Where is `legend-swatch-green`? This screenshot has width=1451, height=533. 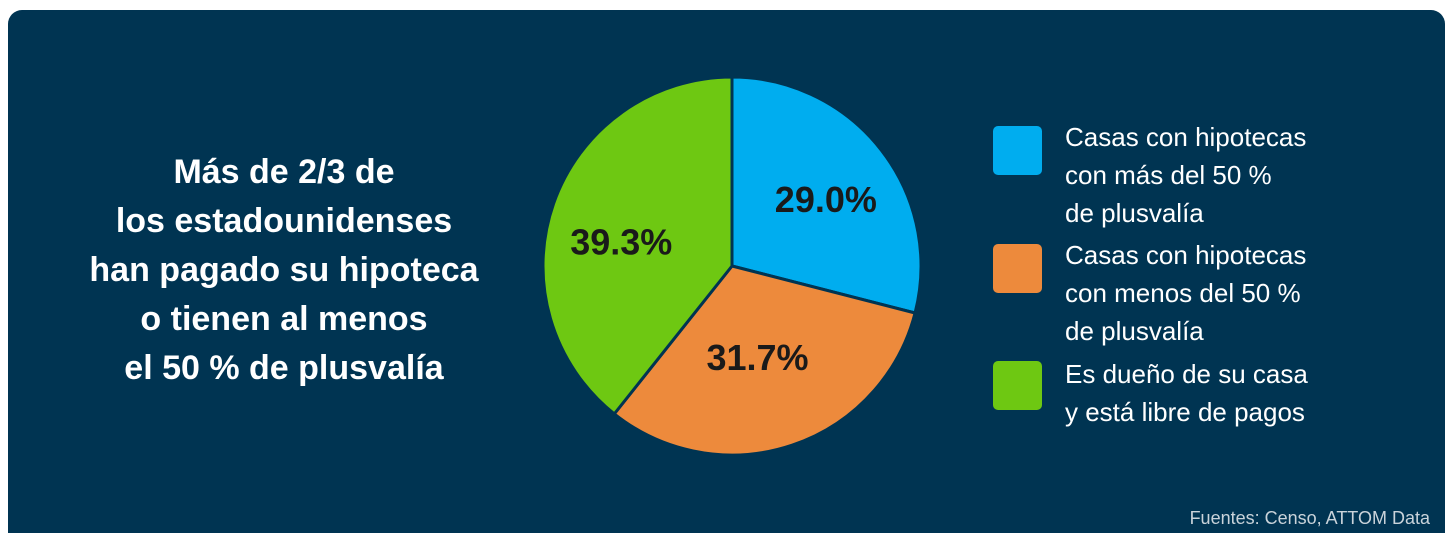 legend-swatch-green is located at coordinates (1017, 385).